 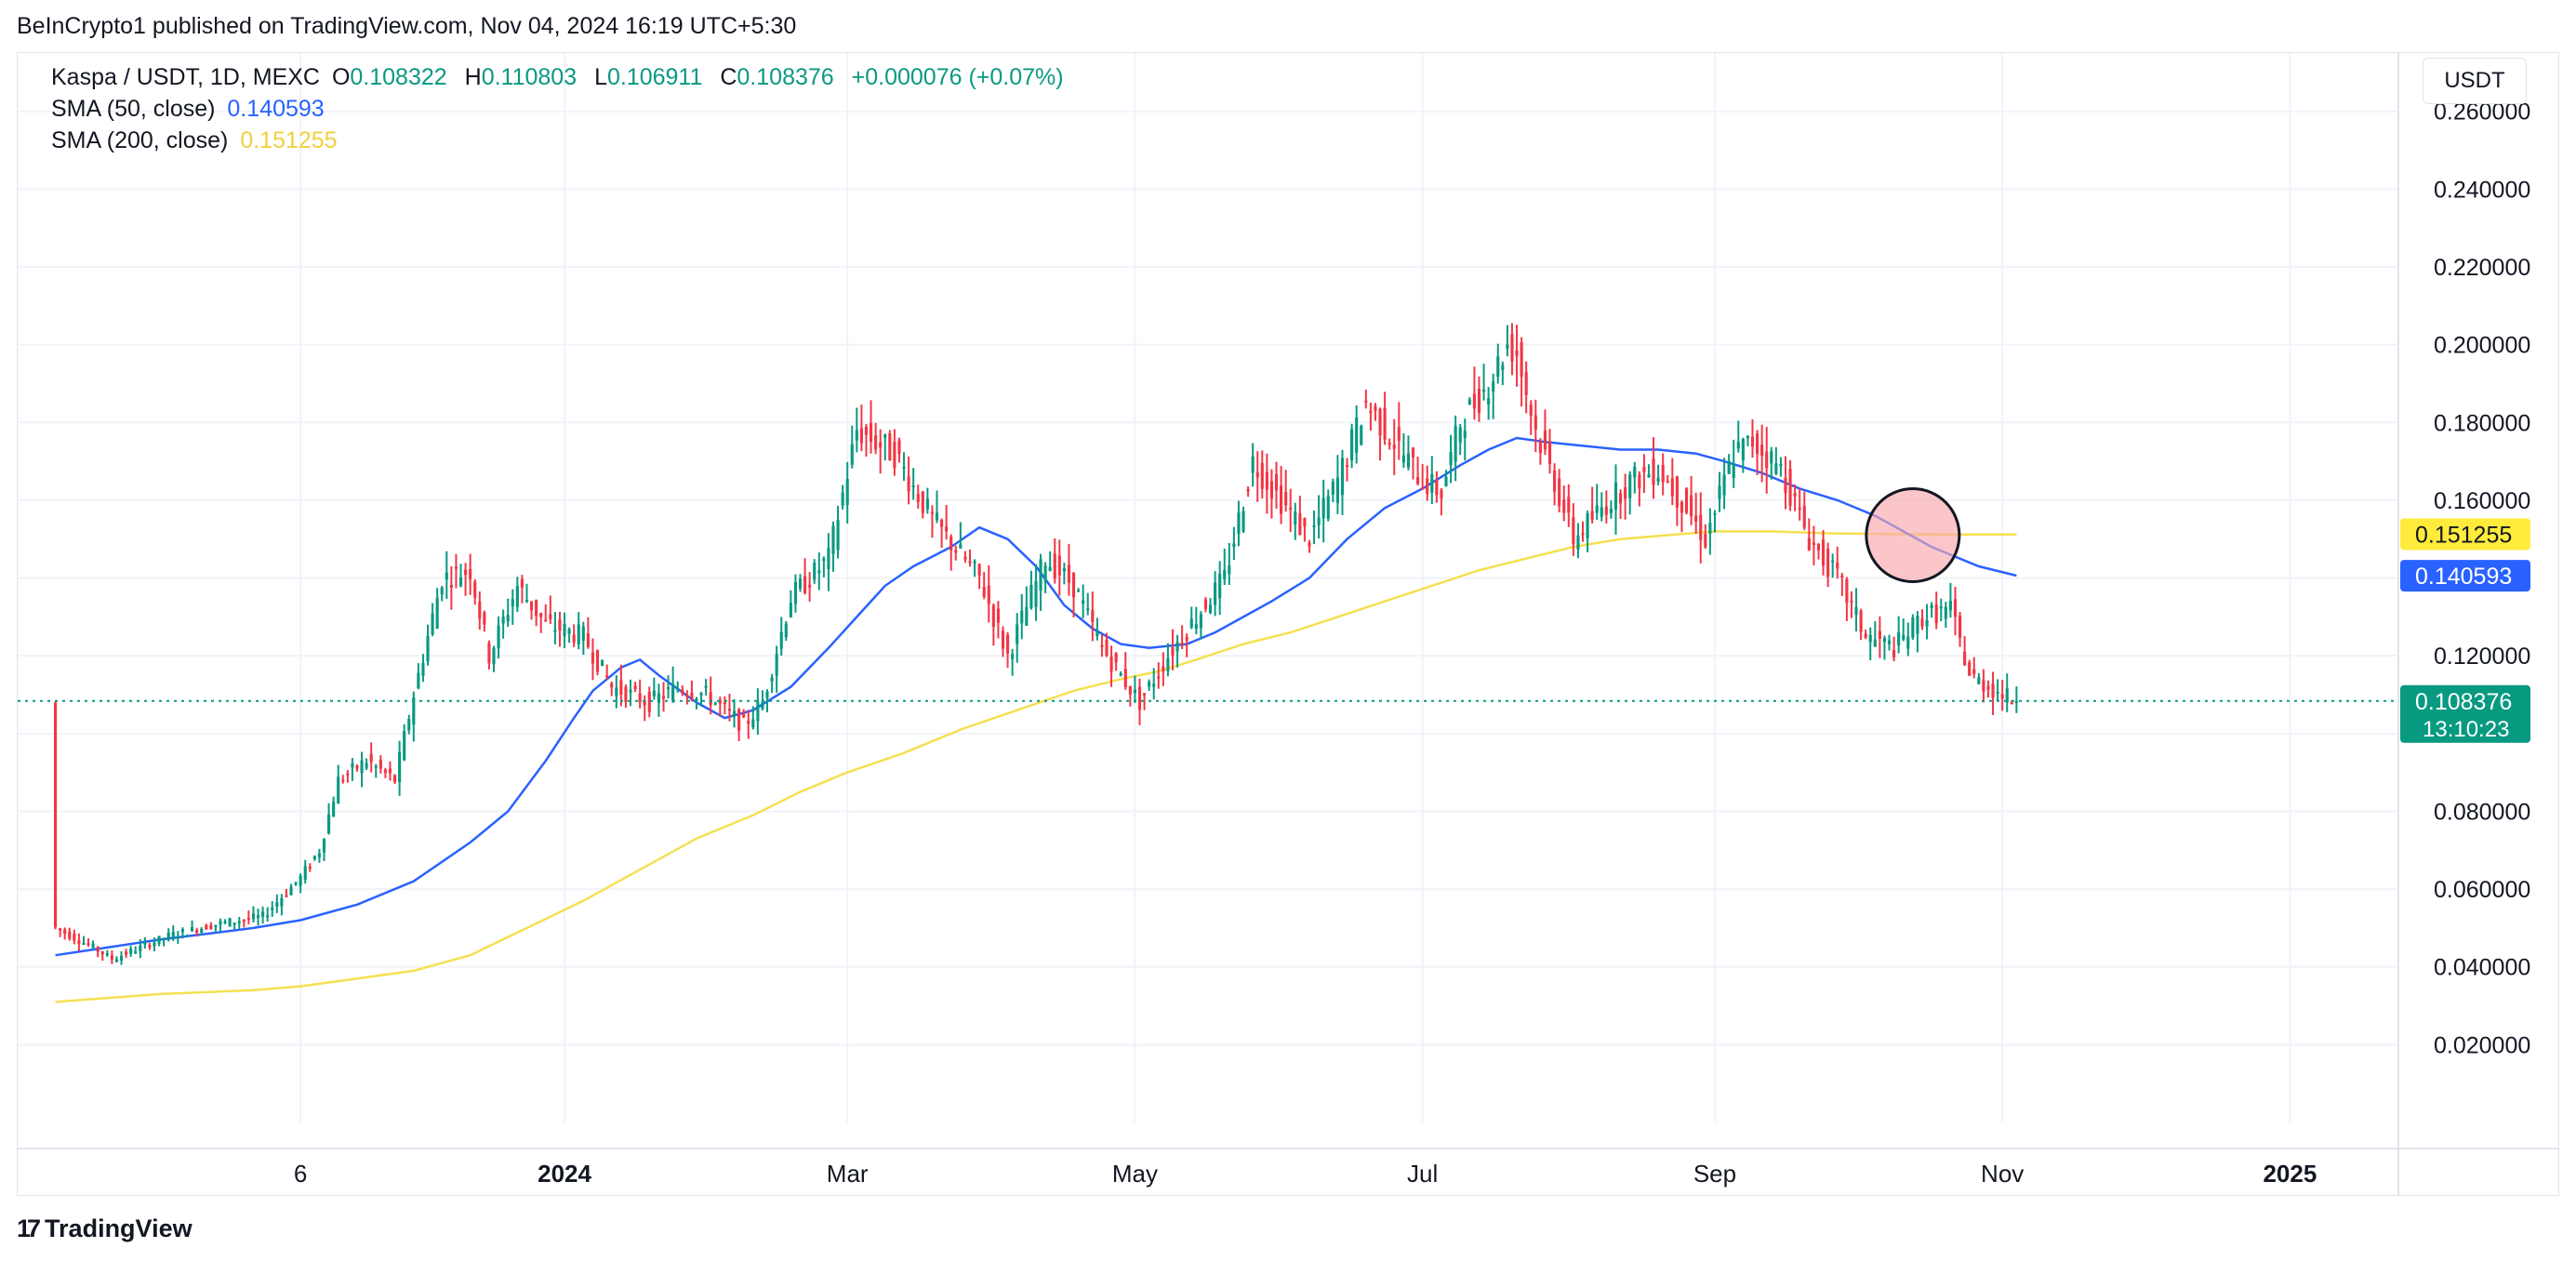 What do you see at coordinates (473, 77) in the screenshot?
I see `high-label: H` at bounding box center [473, 77].